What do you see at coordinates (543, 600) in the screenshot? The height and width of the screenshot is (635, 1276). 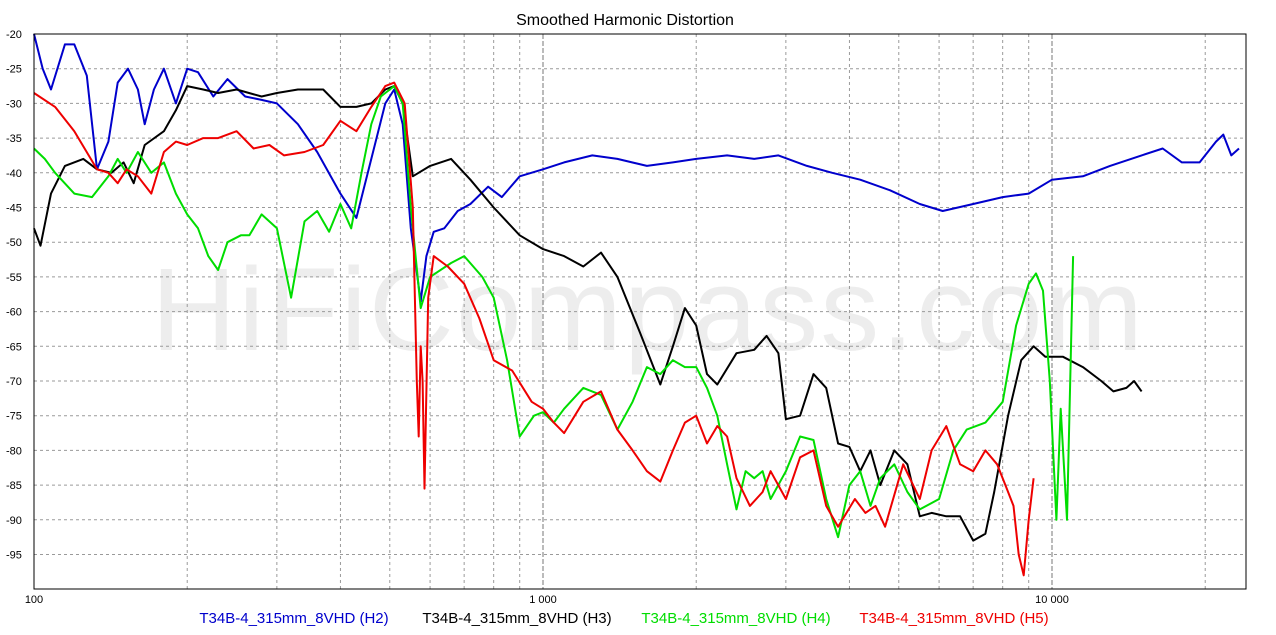 I see `x-tick-label: 1 000` at bounding box center [543, 600].